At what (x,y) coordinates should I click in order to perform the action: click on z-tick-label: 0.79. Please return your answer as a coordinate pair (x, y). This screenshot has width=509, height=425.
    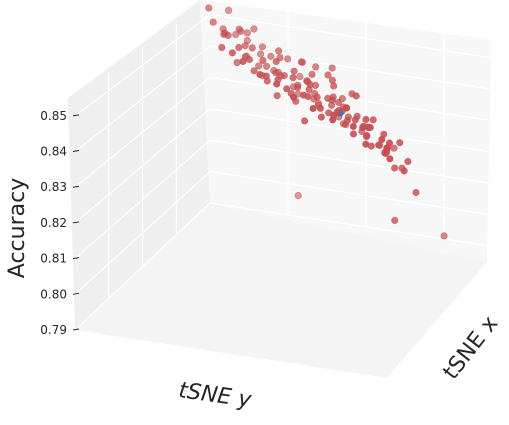
    Looking at the image, I should click on (53, 330).